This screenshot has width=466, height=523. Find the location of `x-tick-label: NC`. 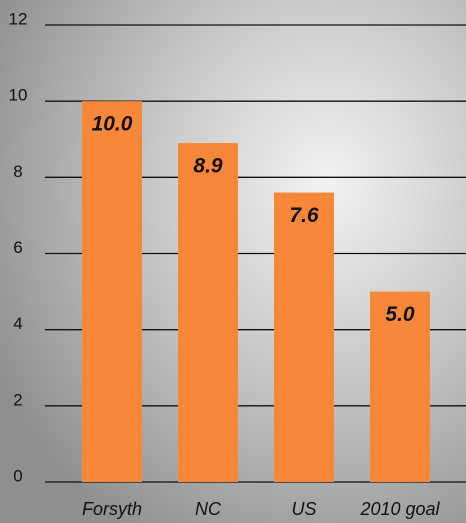

x-tick-label: NC is located at coordinates (208, 509).